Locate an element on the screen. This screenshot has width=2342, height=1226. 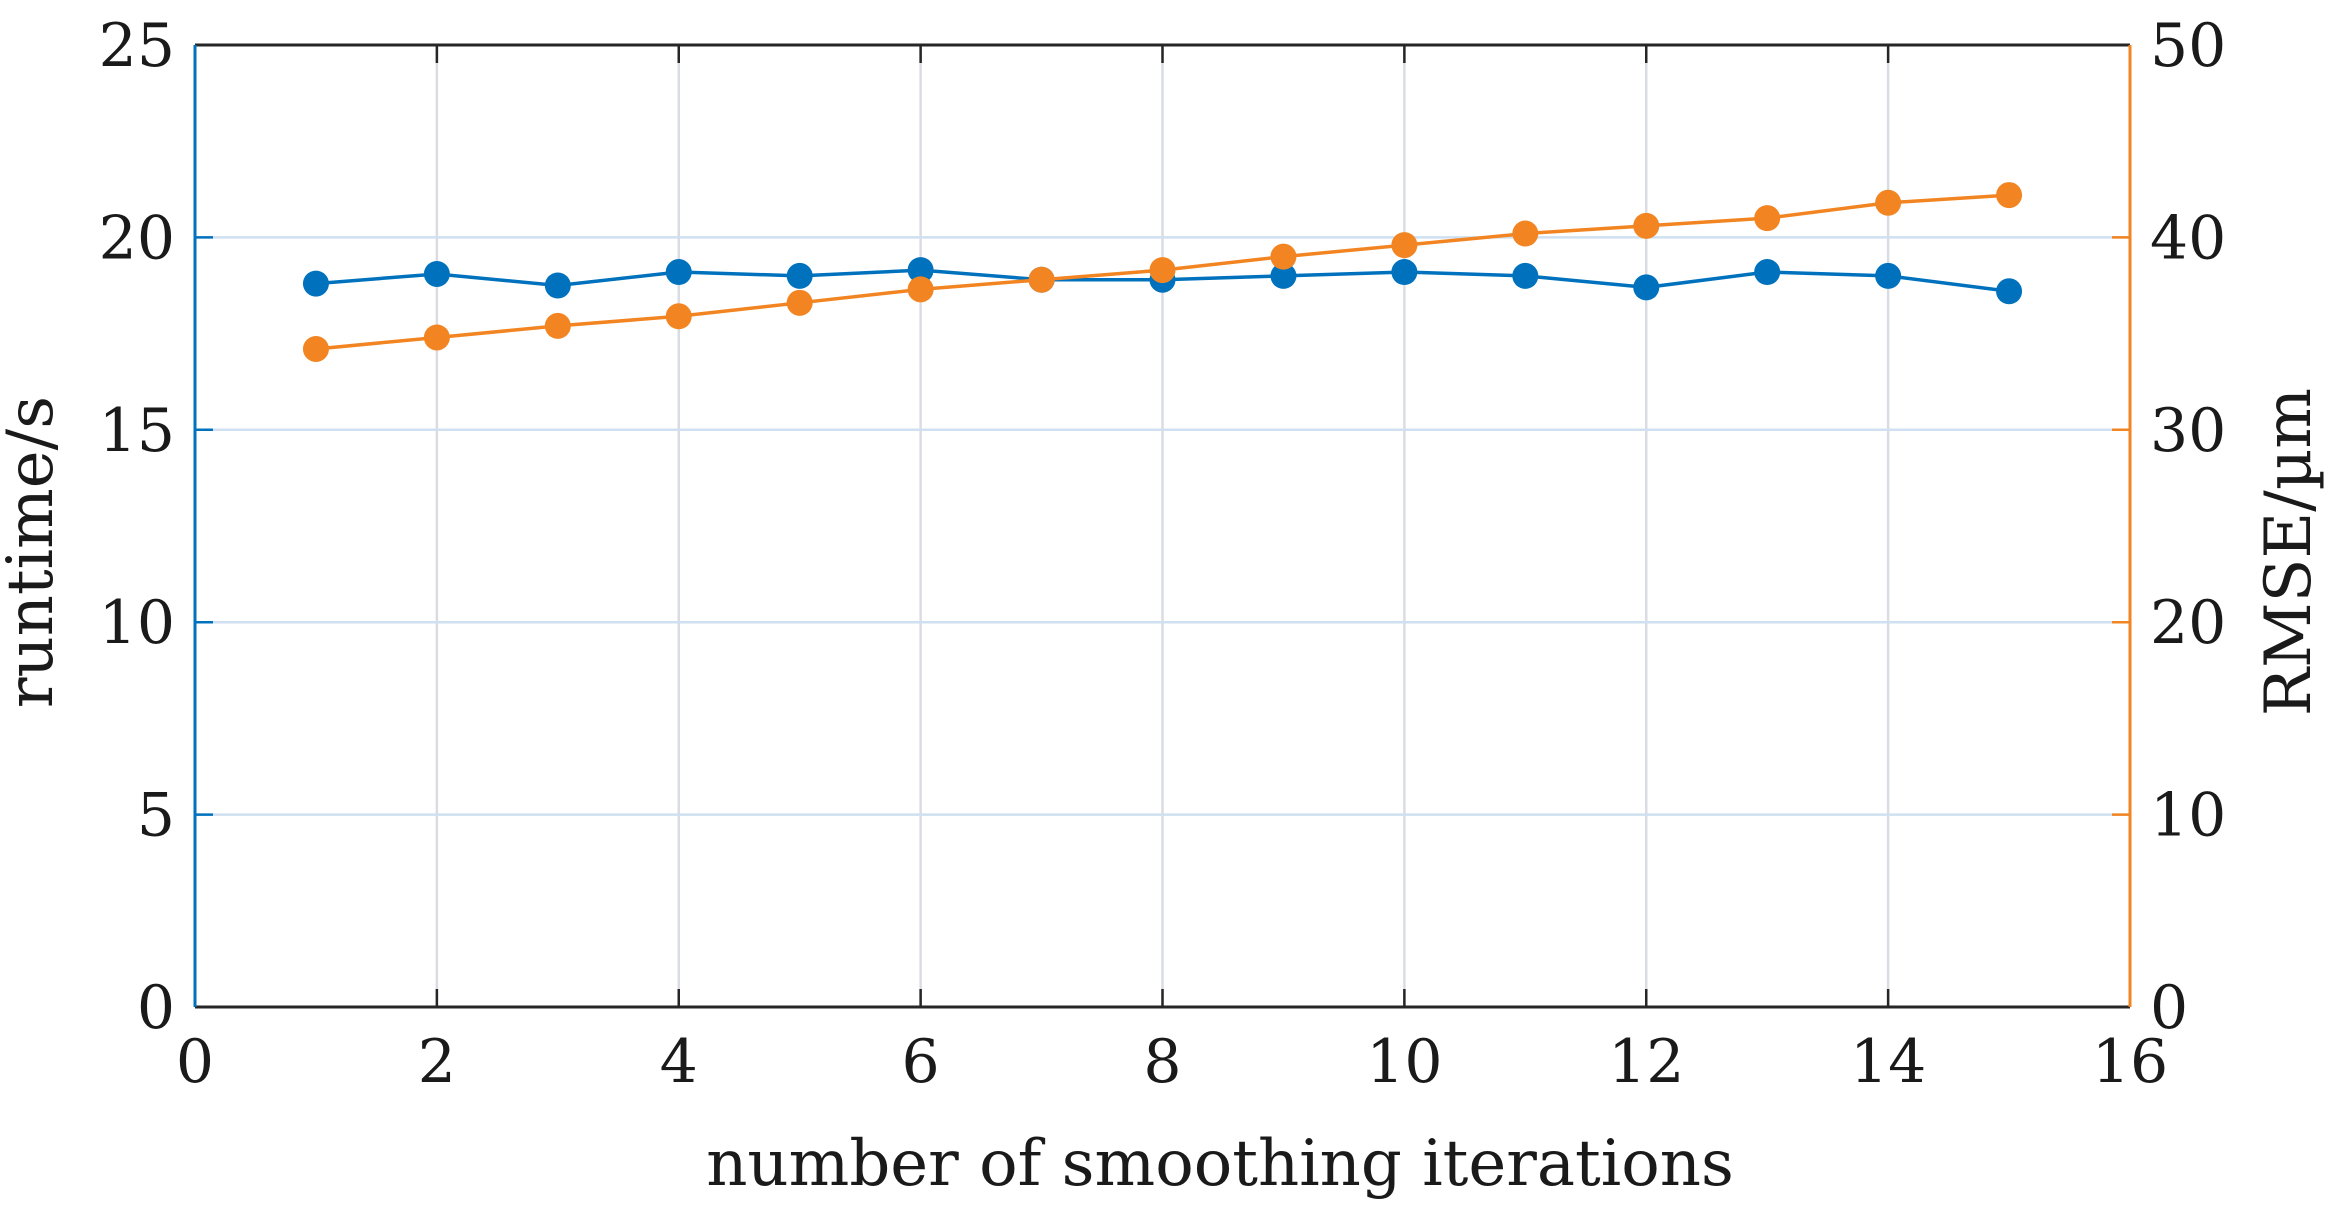
y-left-tick-label: 10 is located at coordinates (137, 623).